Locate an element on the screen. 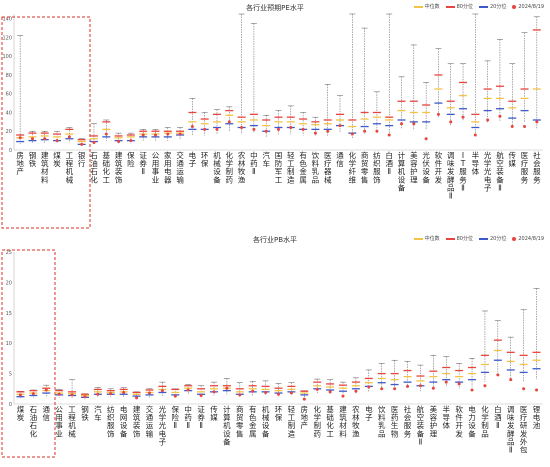  category-label: 钢铁 is located at coordinates (85, 413).